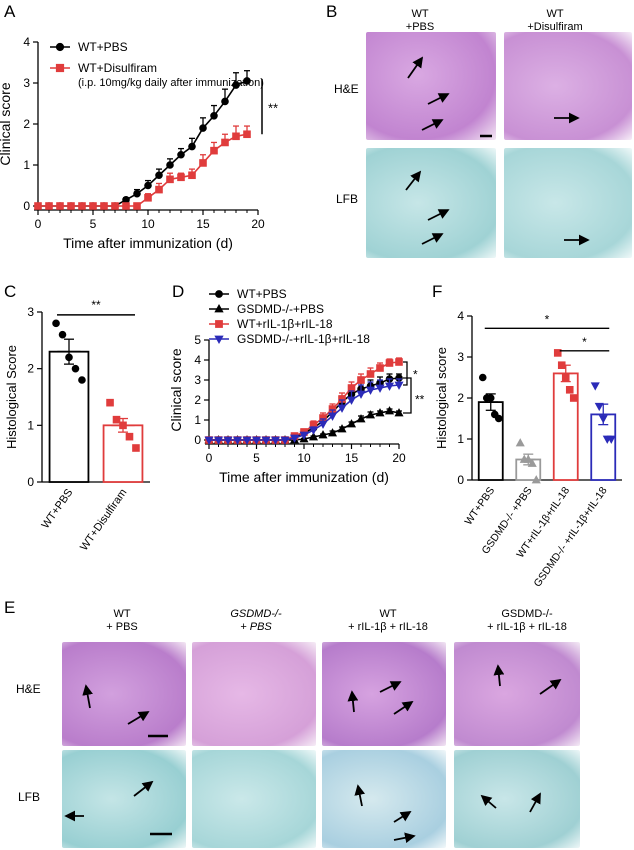 This screenshot has height=850, width=634. What do you see at coordinates (388, 620) in the screenshot?
I see `micro-e-col-3: WT + rIL-1β + rIL-18` at bounding box center [388, 620].